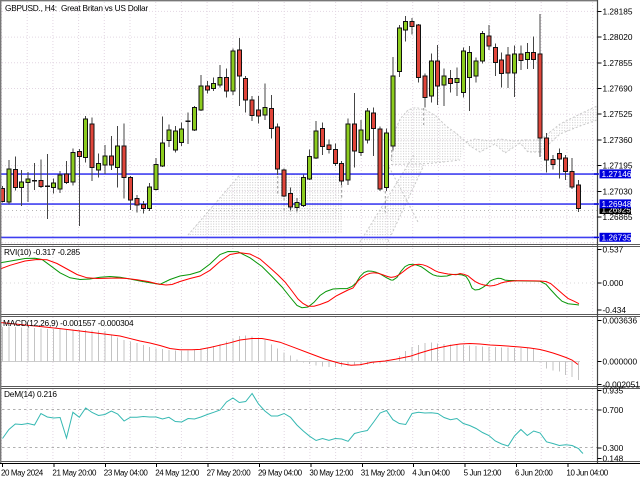  I want to click on svg-text: 1.27525, so click(618, 114).